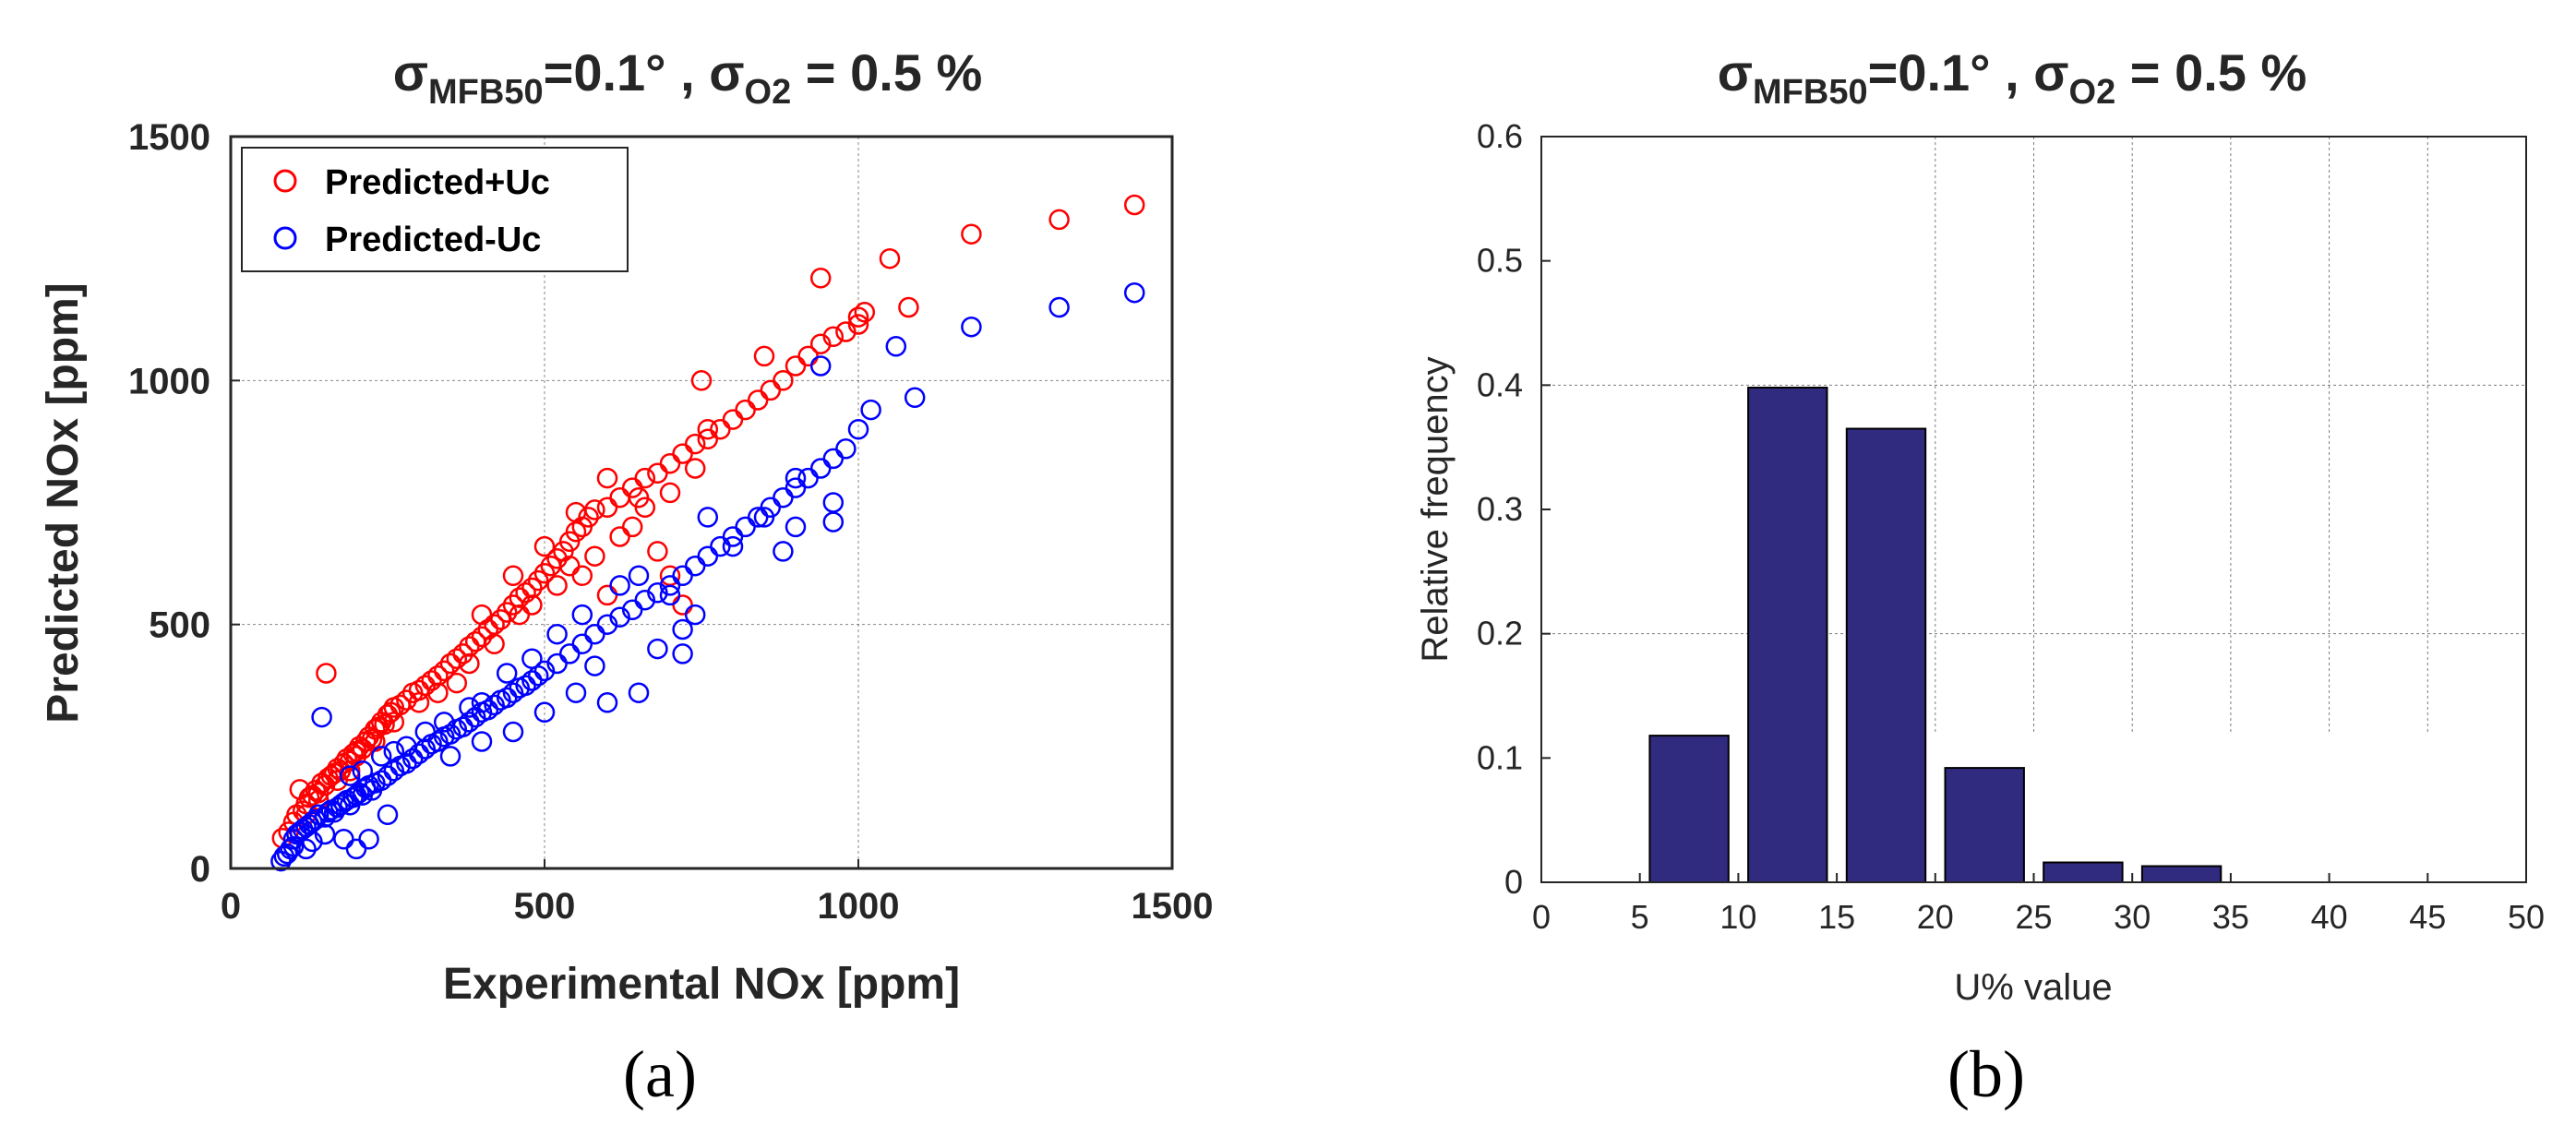  I want to click on x-tick-label: 5, so click(1640, 917).